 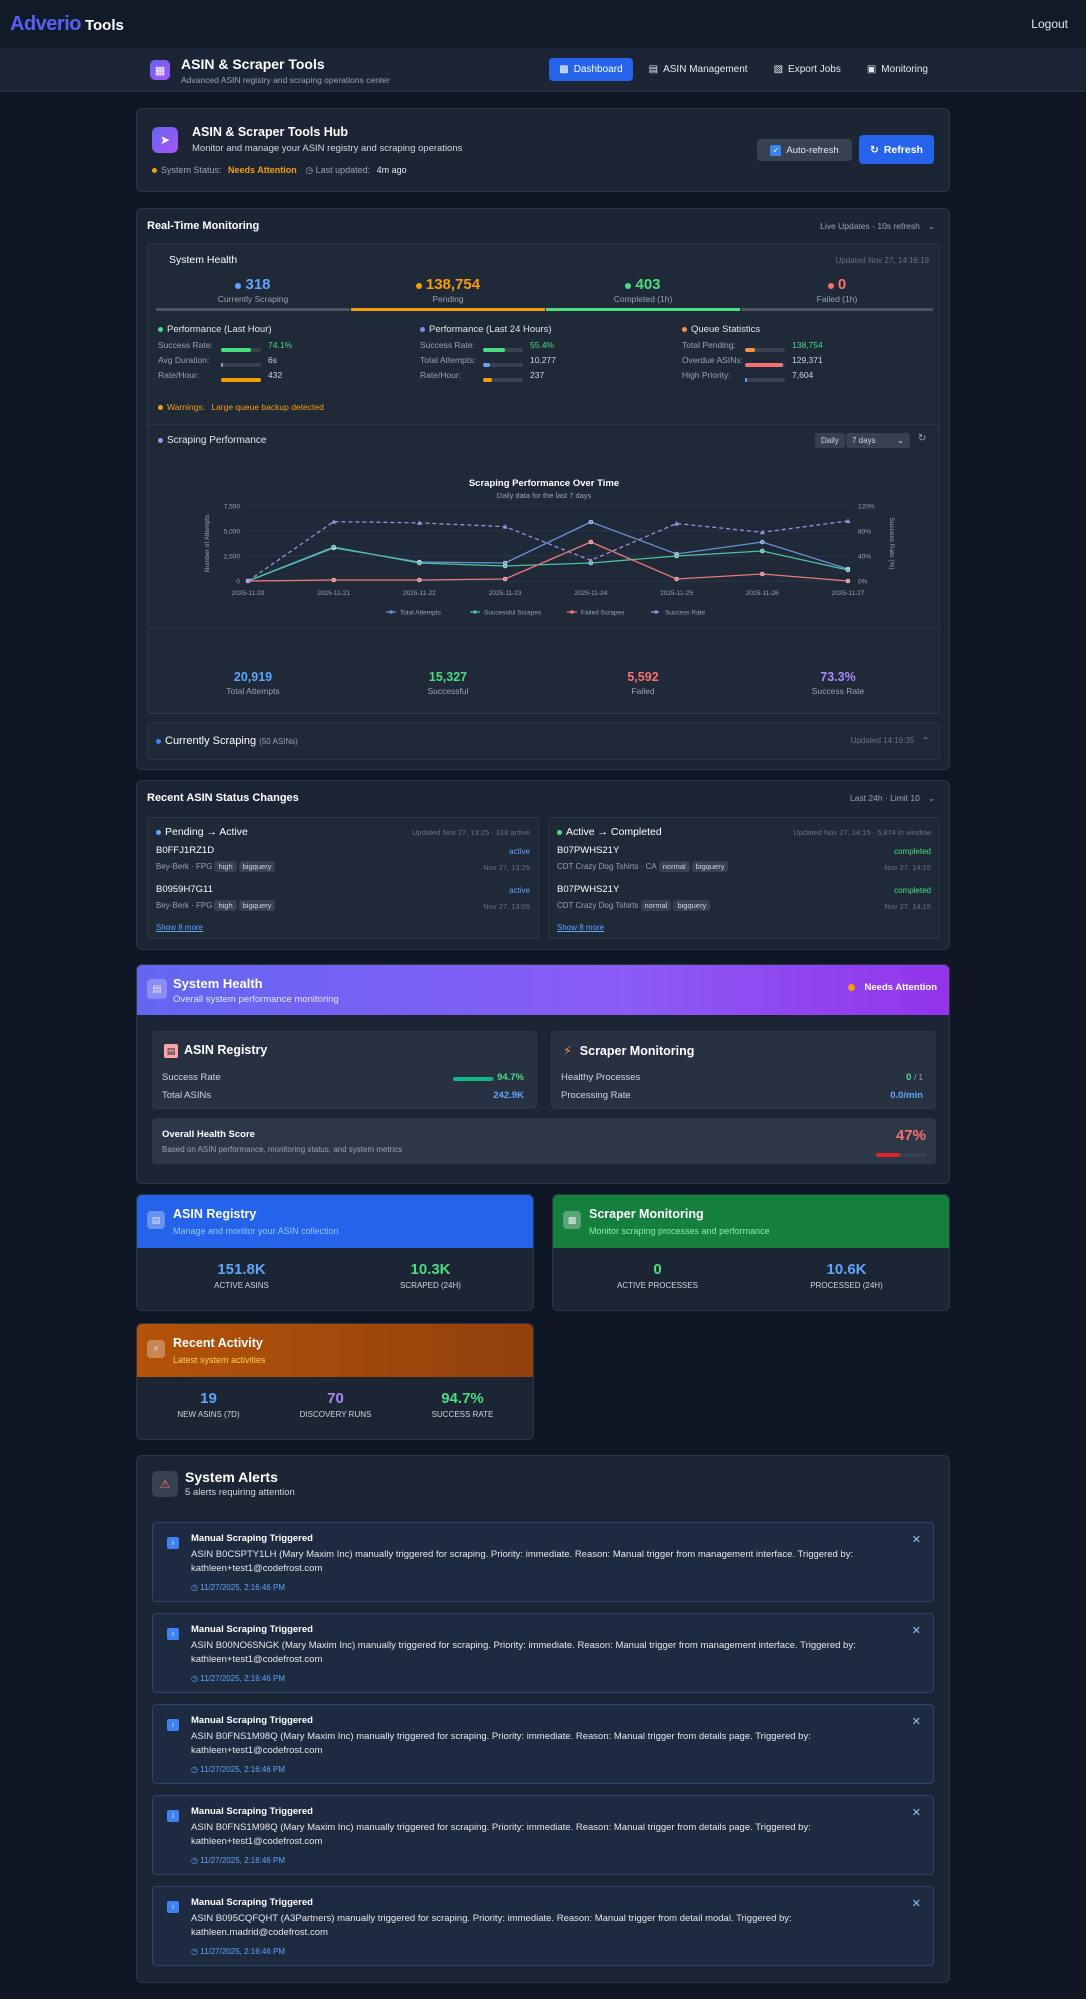 I want to click on perf-title: Scraping Performance, so click(x=212, y=440).